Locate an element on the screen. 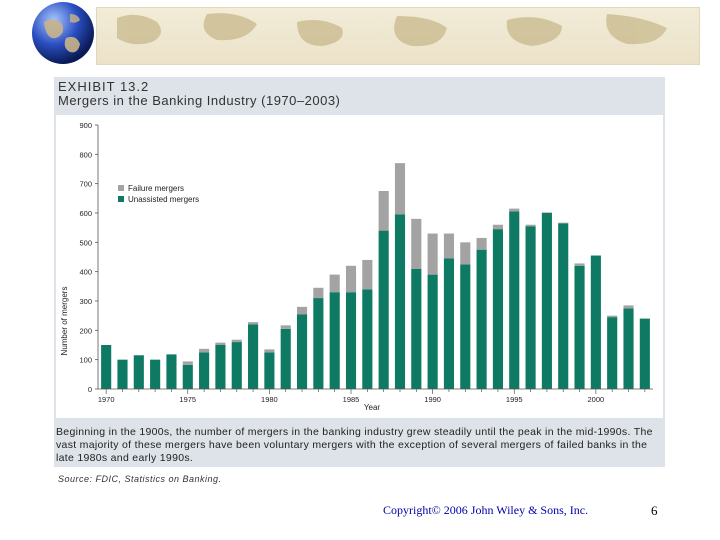 The width and height of the screenshot is (720, 540). y-axis: 0 100 200 300 400 500 600 700 800 900 is located at coordinates (89, 257).